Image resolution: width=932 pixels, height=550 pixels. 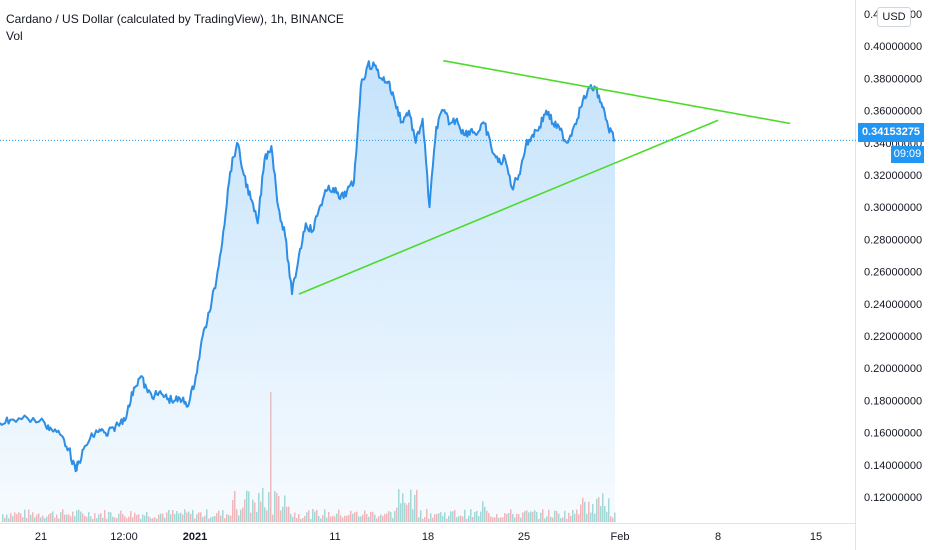 What do you see at coordinates (893, 112) in the screenshot?
I see `price-tick-label: 0.36000000` at bounding box center [893, 112].